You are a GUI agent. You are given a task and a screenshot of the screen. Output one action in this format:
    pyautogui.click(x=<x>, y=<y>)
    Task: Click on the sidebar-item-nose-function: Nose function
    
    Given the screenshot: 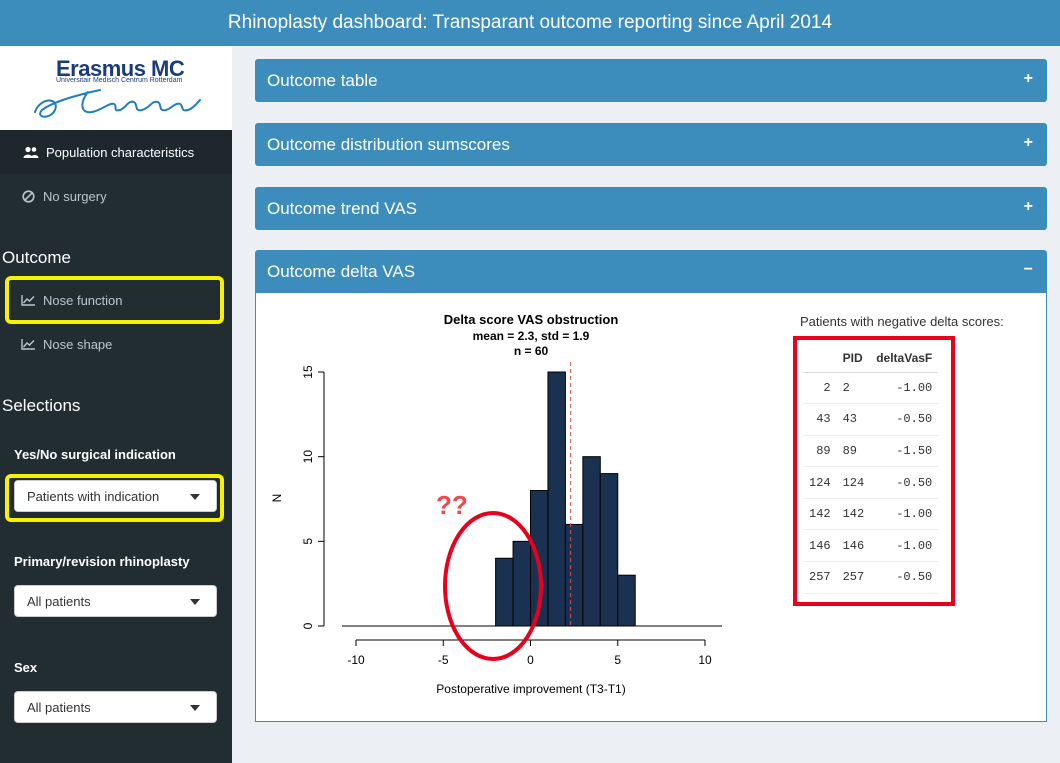 What is the action you would take?
    pyautogui.click(x=116, y=300)
    